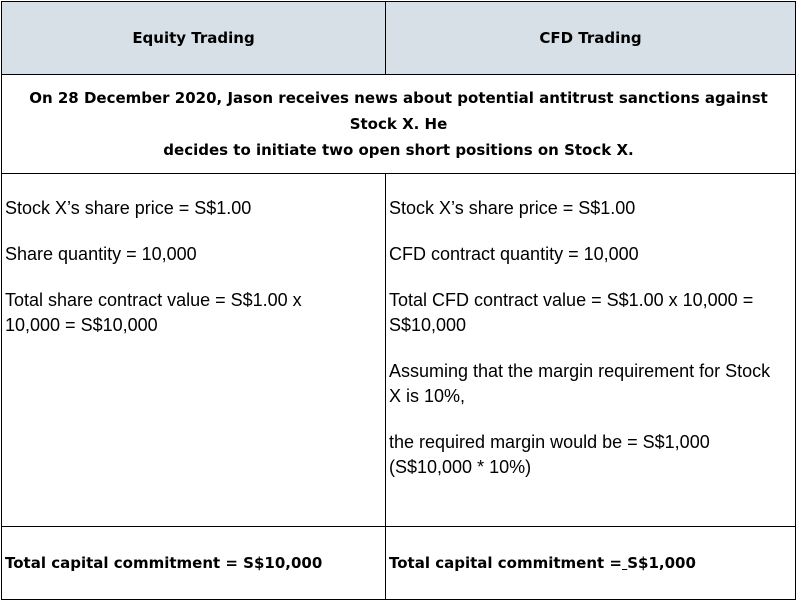 The width and height of the screenshot is (798, 600). I want to click on header-row: Equity Trading CFD Trading, so click(398, 38).